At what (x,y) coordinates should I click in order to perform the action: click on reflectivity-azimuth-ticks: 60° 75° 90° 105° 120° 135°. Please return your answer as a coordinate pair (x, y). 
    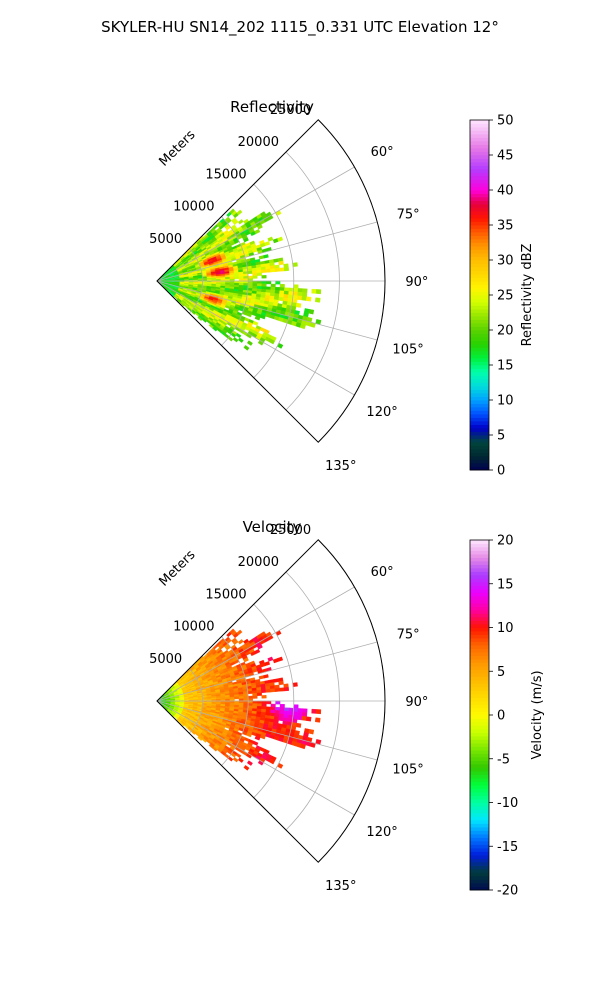
    Looking at the image, I should click on (376, 309).